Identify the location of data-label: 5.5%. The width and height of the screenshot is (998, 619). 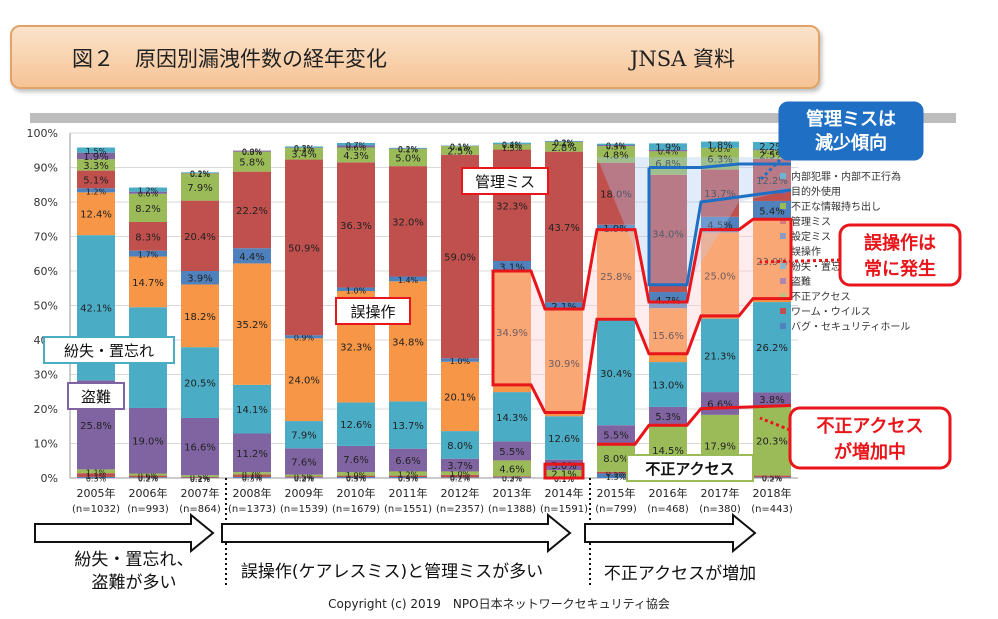
(615, 436).